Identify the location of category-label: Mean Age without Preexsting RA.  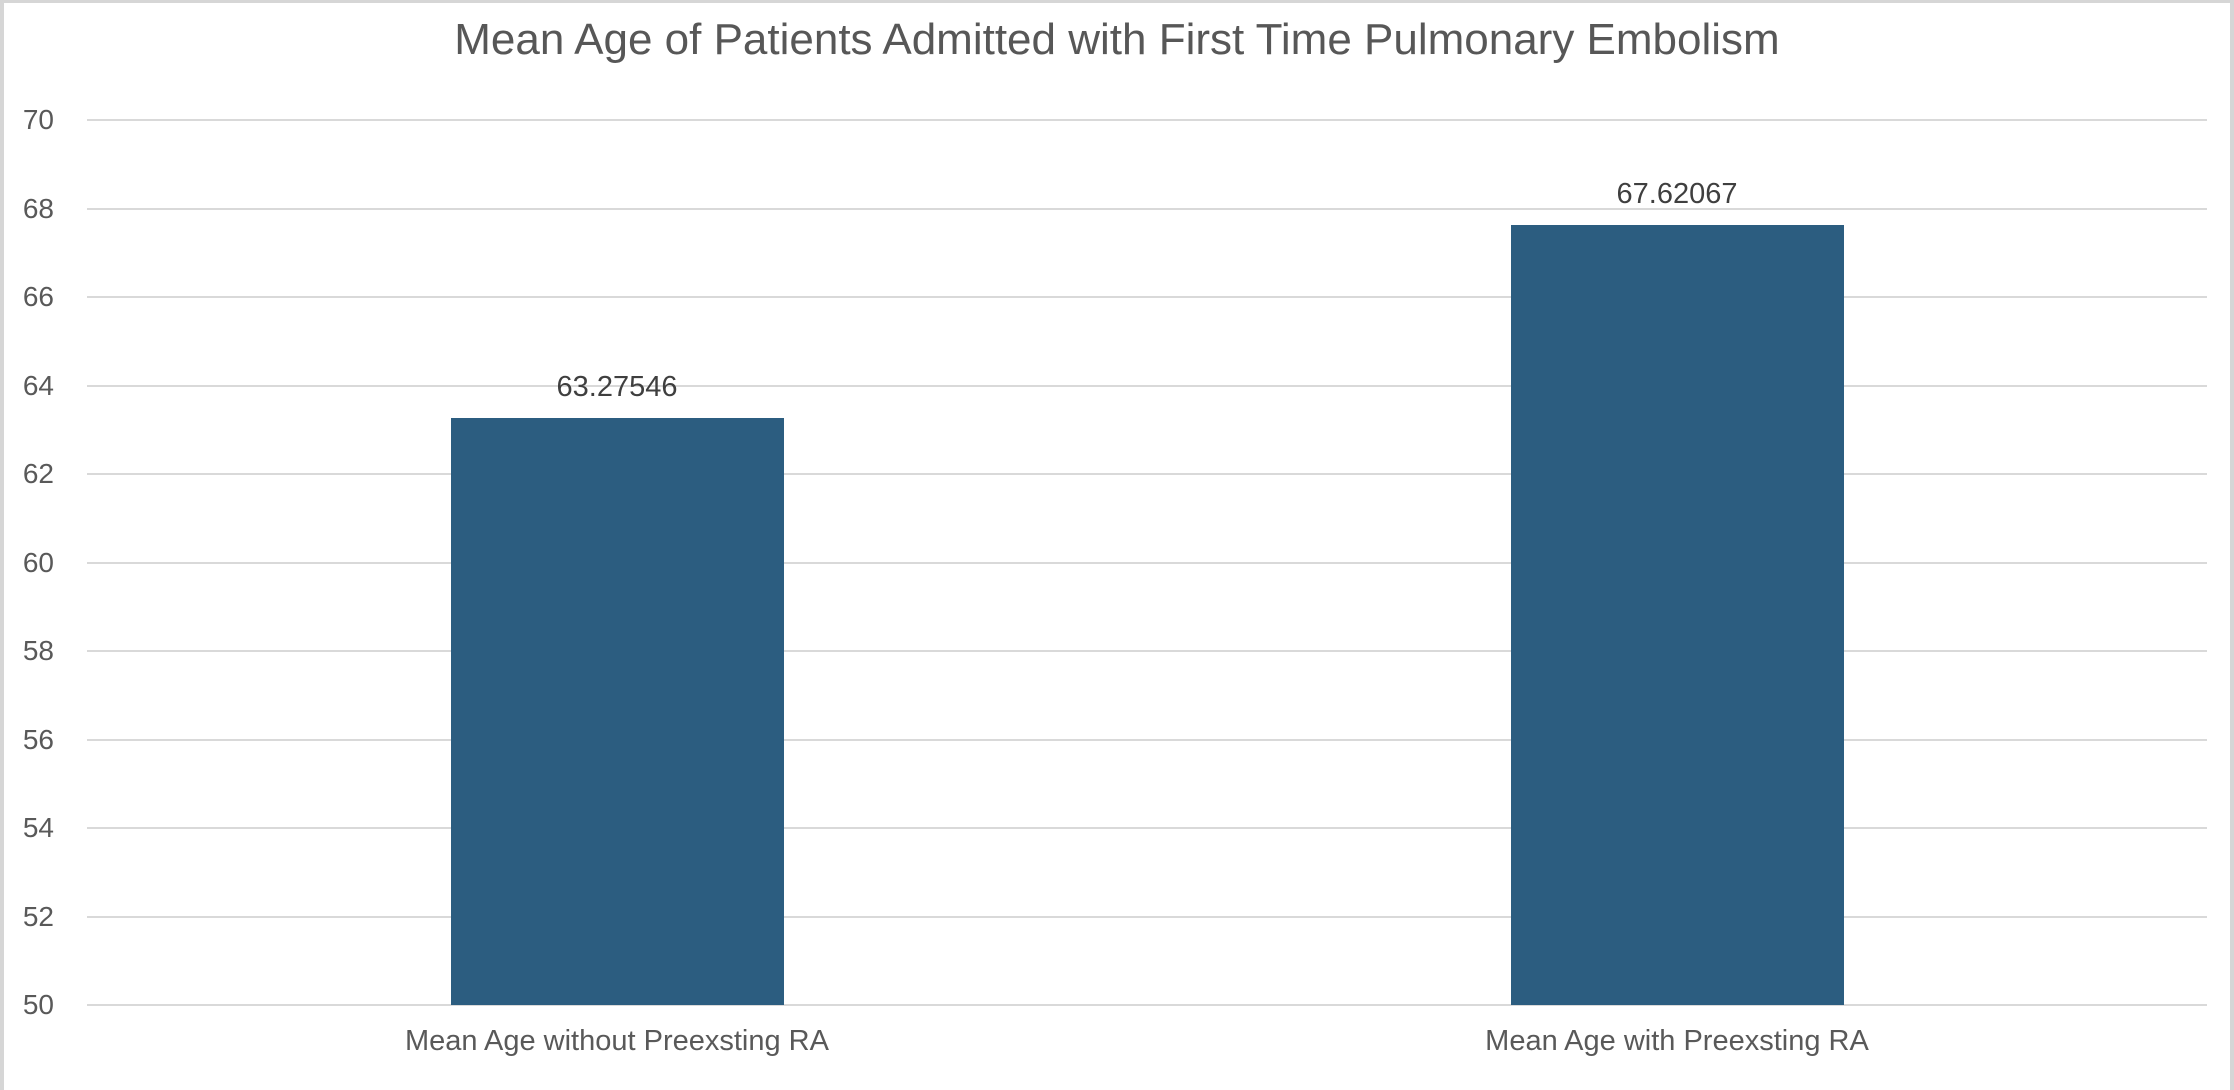
(617, 1041).